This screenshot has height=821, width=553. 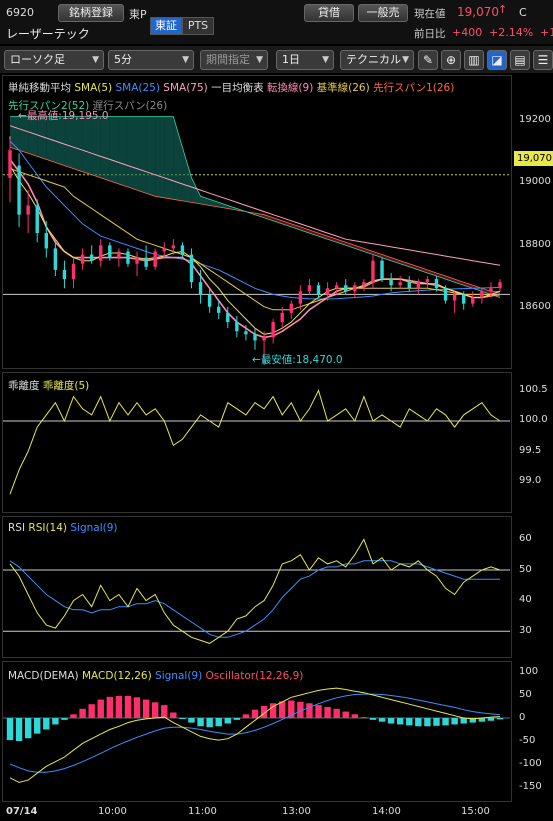 What do you see at coordinates (301, 360) in the screenshot?
I see `low-price-text: 最安値:18,470.0` at bounding box center [301, 360].